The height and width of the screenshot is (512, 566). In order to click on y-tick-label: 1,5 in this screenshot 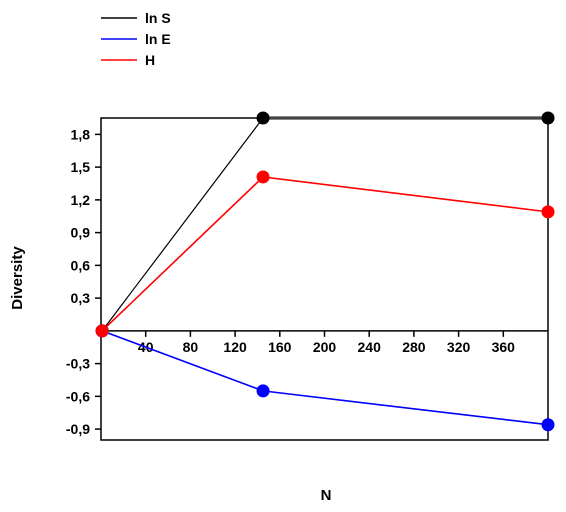, I will do `click(81, 167)`.